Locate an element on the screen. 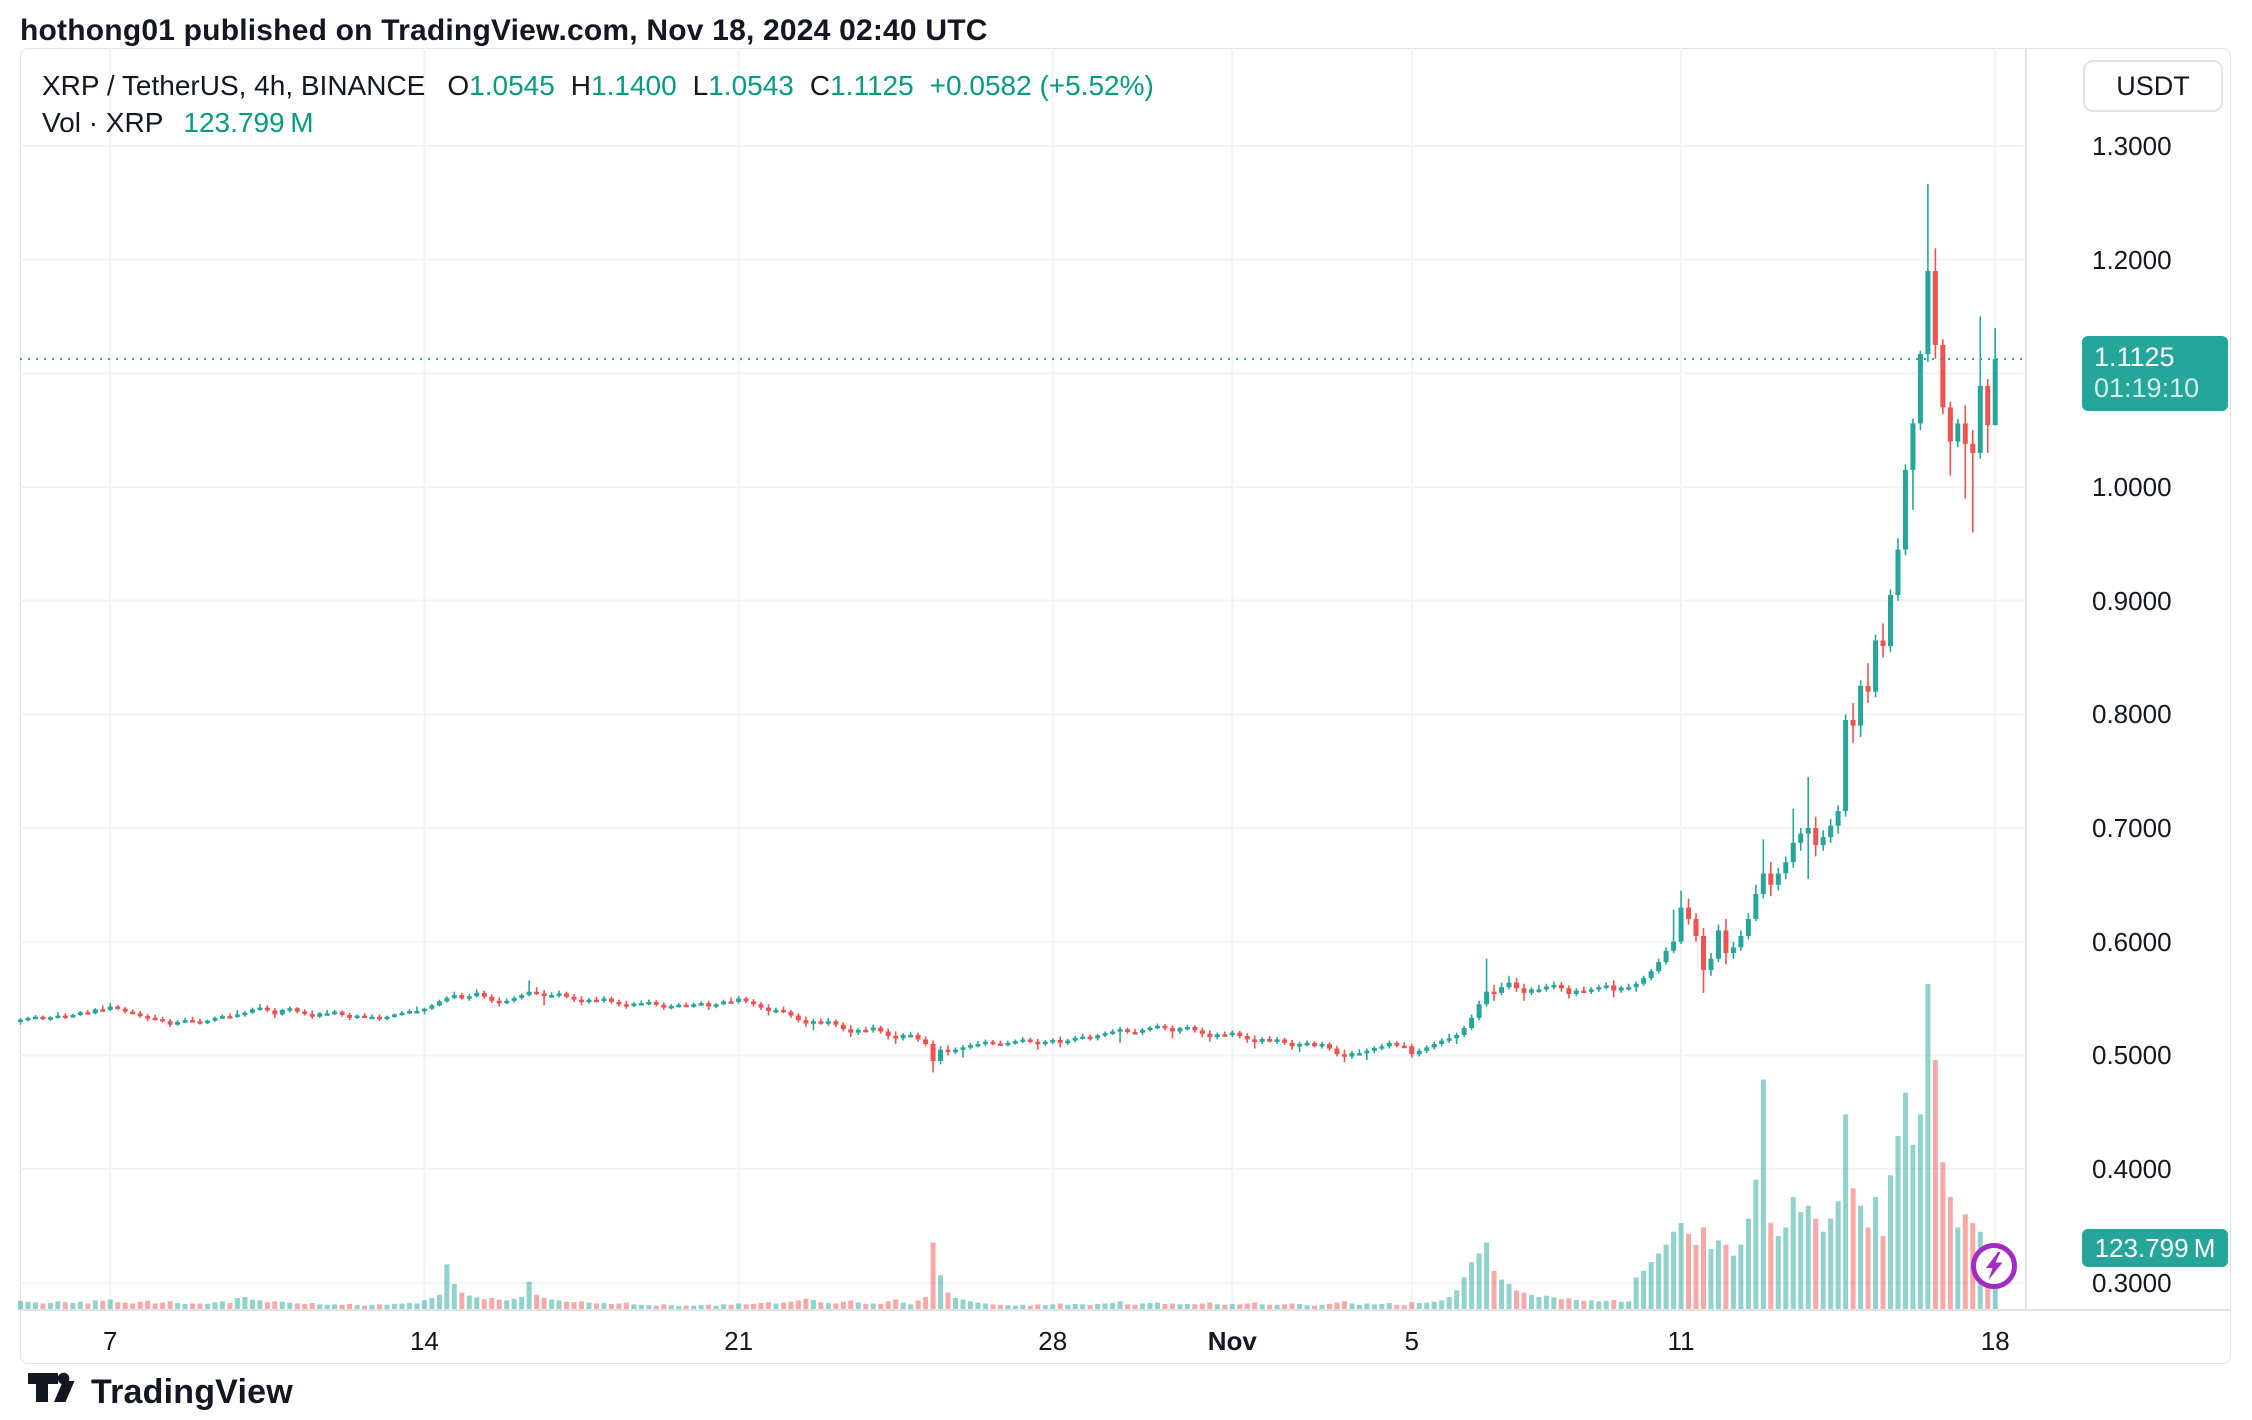 Image resolution: width=2252 pixels, height=1420 pixels. price-tick-label: 1.0000 is located at coordinates (2132, 487).